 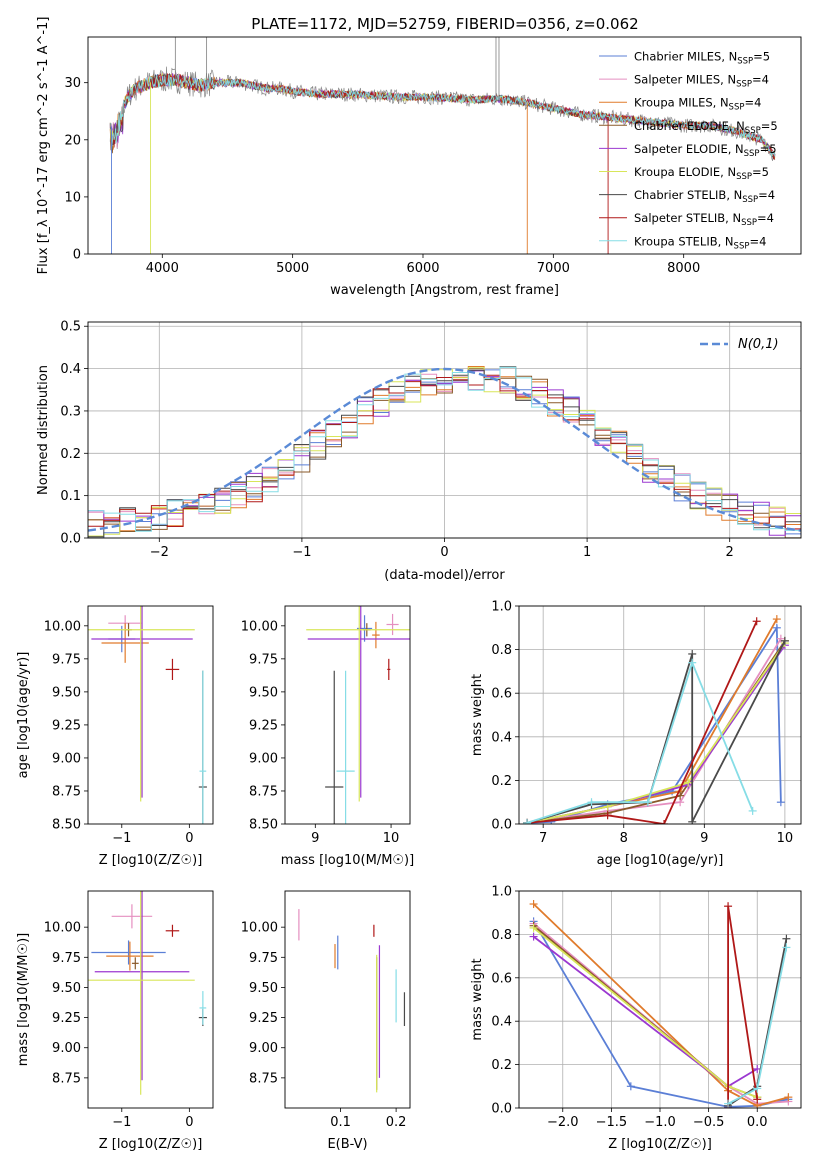 I want to click on mass_weight_vs_Z-frame, so click(x=660, y=999).